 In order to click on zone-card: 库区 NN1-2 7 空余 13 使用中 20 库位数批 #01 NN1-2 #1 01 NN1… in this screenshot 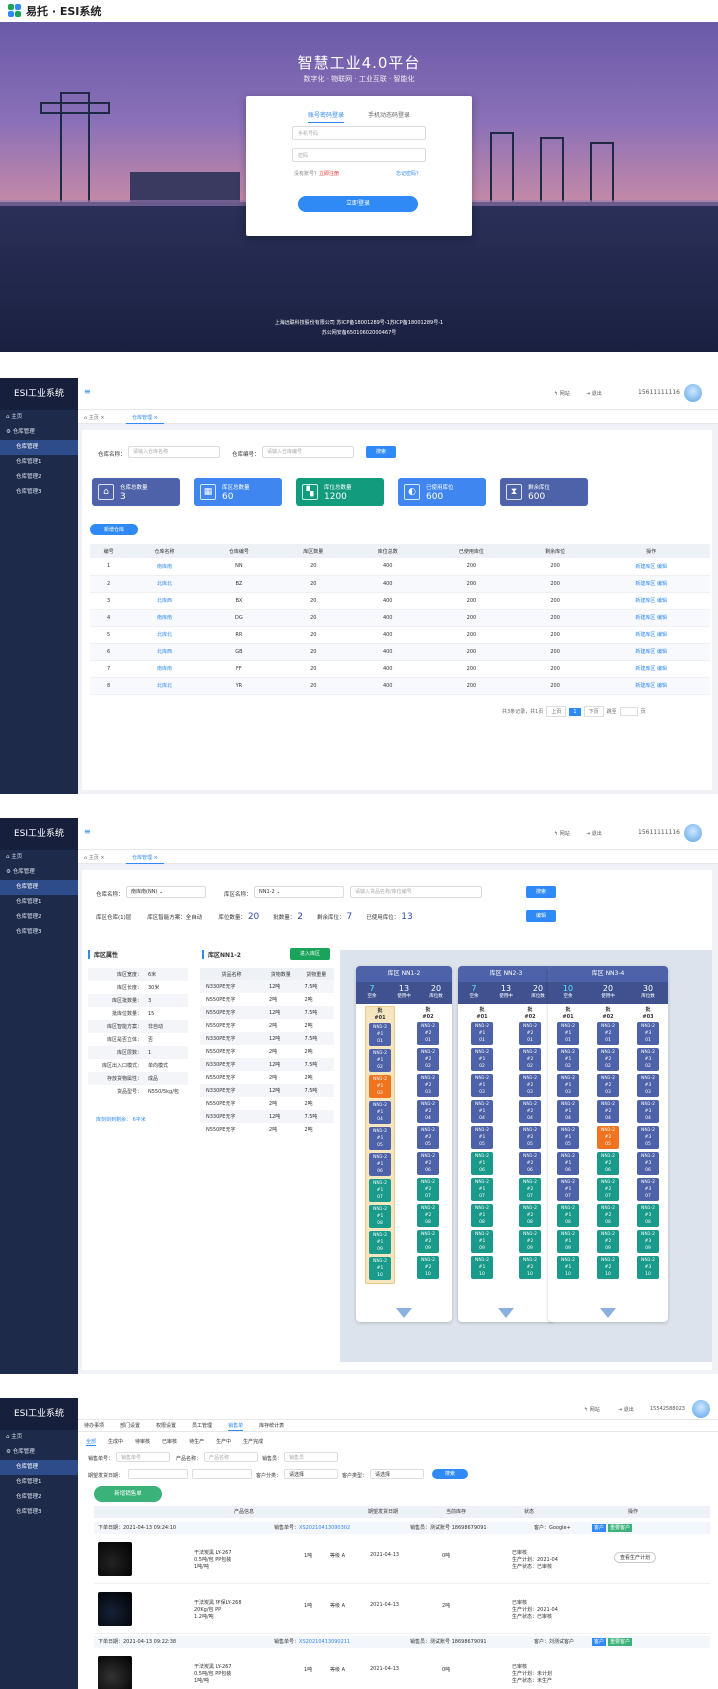, I will do `click(404, 1144)`.